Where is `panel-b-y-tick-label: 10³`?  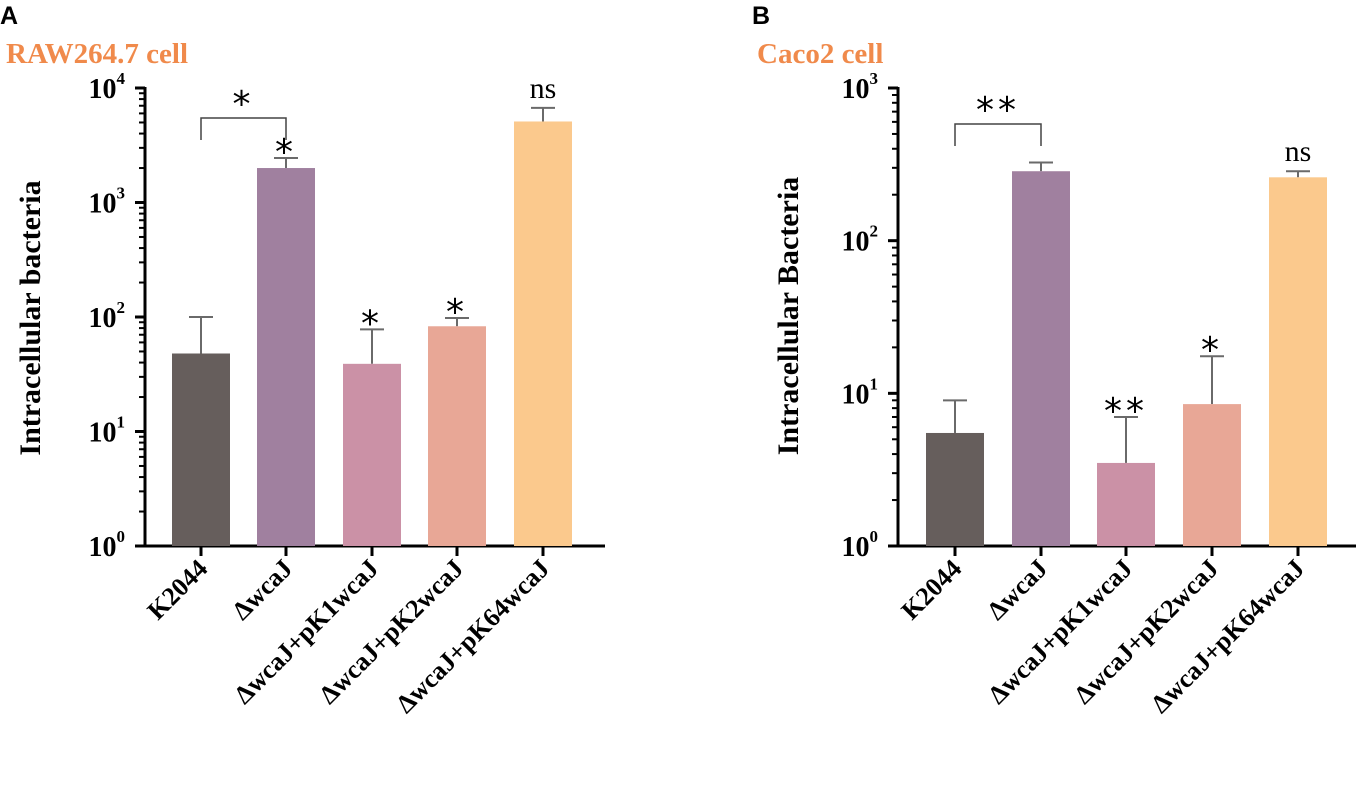 panel-b-y-tick-label: 10³ is located at coordinates (860, 87).